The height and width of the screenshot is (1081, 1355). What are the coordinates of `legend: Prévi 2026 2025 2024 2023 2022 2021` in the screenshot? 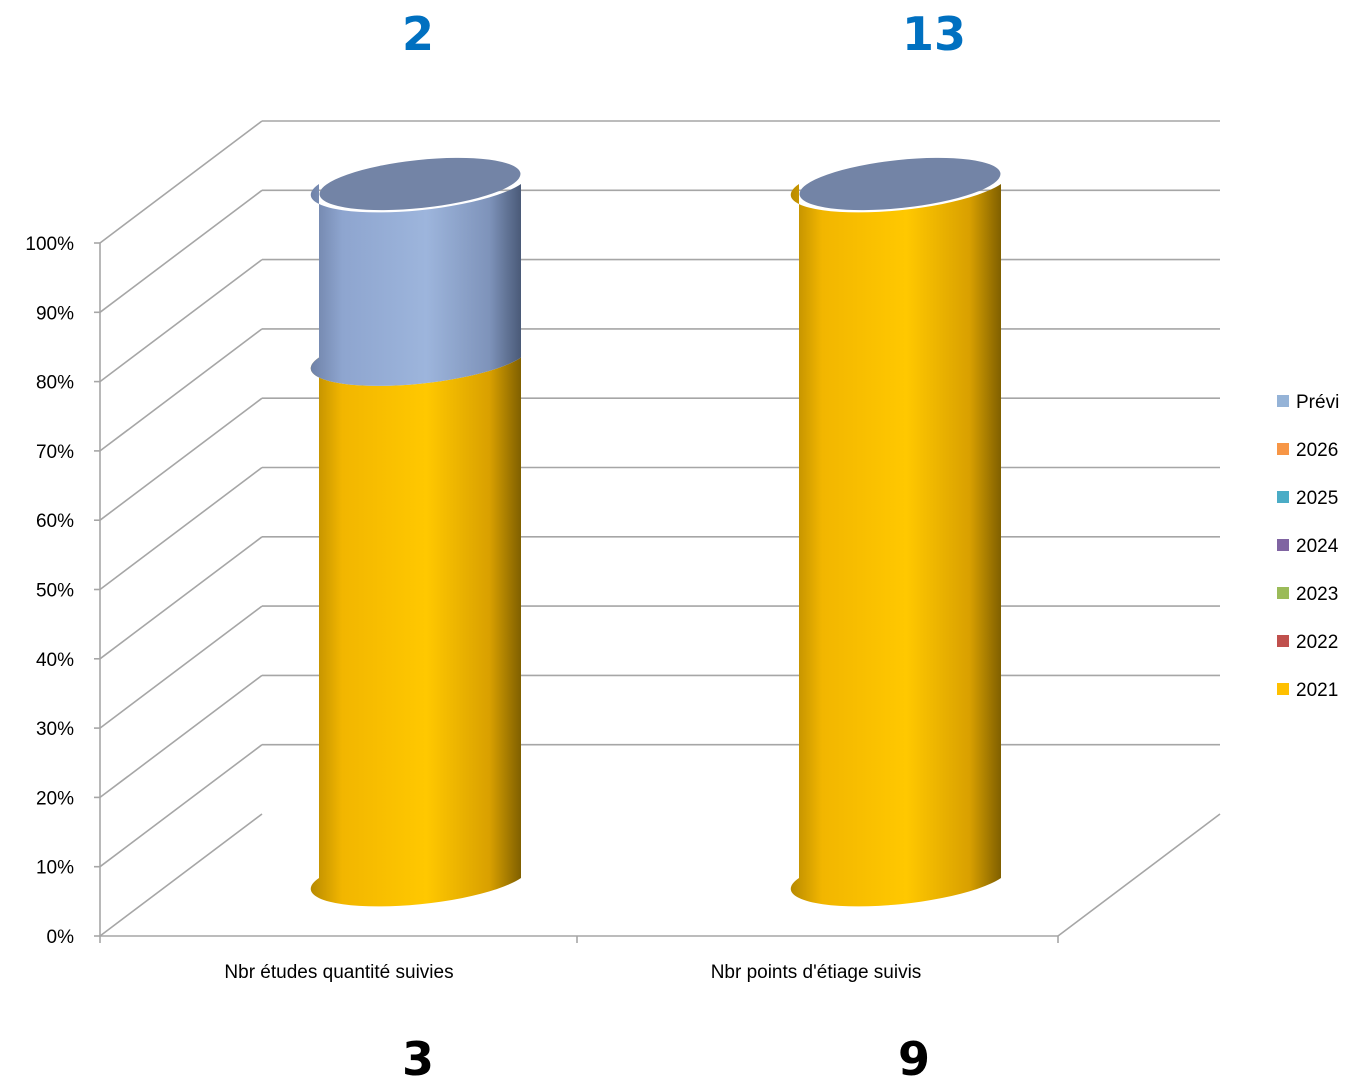 It's located at (1308, 546).